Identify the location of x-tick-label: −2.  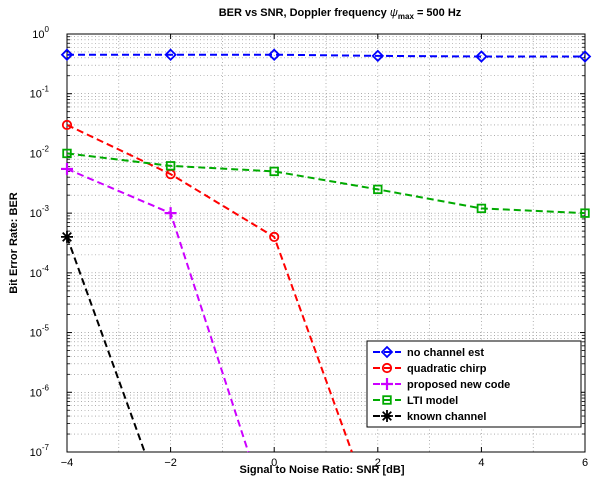
(170, 463).